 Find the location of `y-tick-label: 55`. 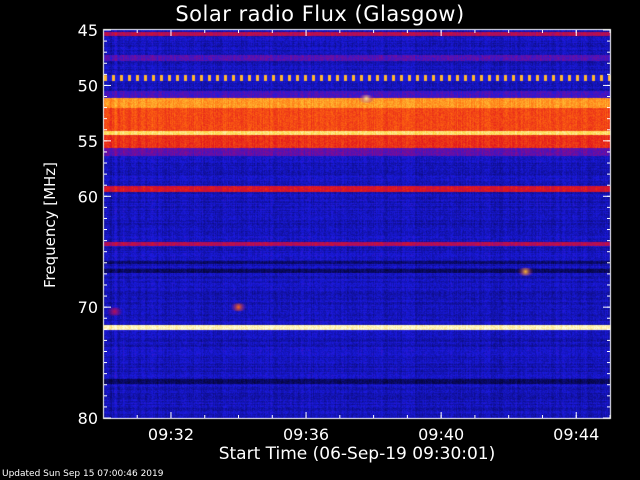

y-tick-label: 55 is located at coordinates (88, 141).